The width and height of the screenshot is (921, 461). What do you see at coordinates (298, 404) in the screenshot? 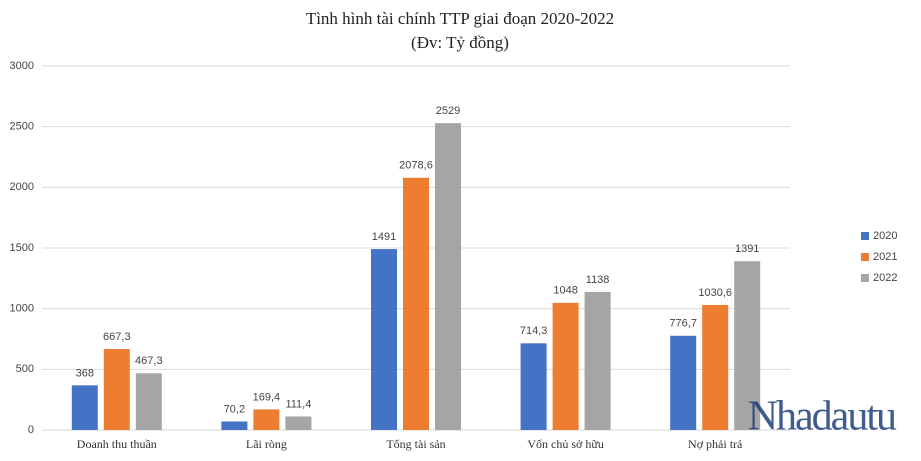
I see `value-label: 111,4` at bounding box center [298, 404].